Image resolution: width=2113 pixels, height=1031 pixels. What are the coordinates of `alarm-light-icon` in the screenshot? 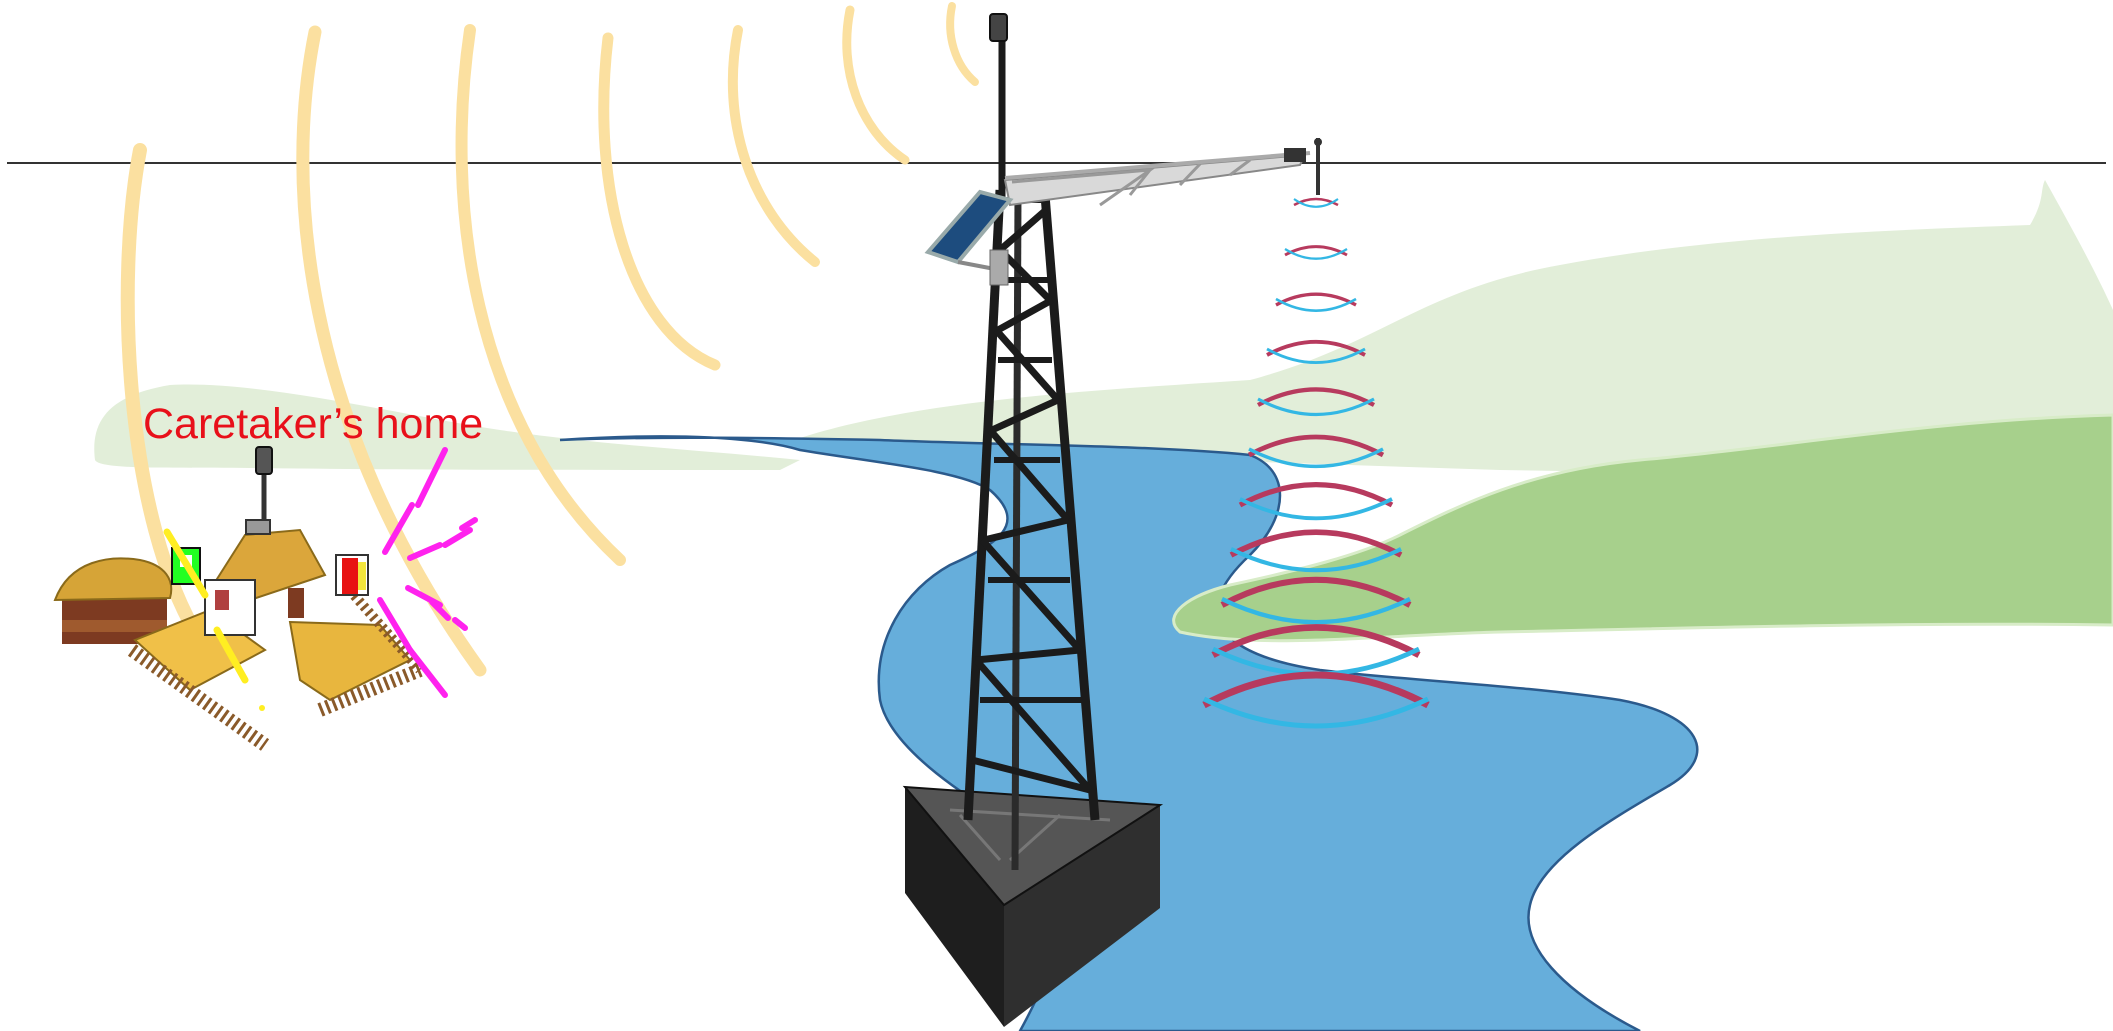 It's located at (352, 575).